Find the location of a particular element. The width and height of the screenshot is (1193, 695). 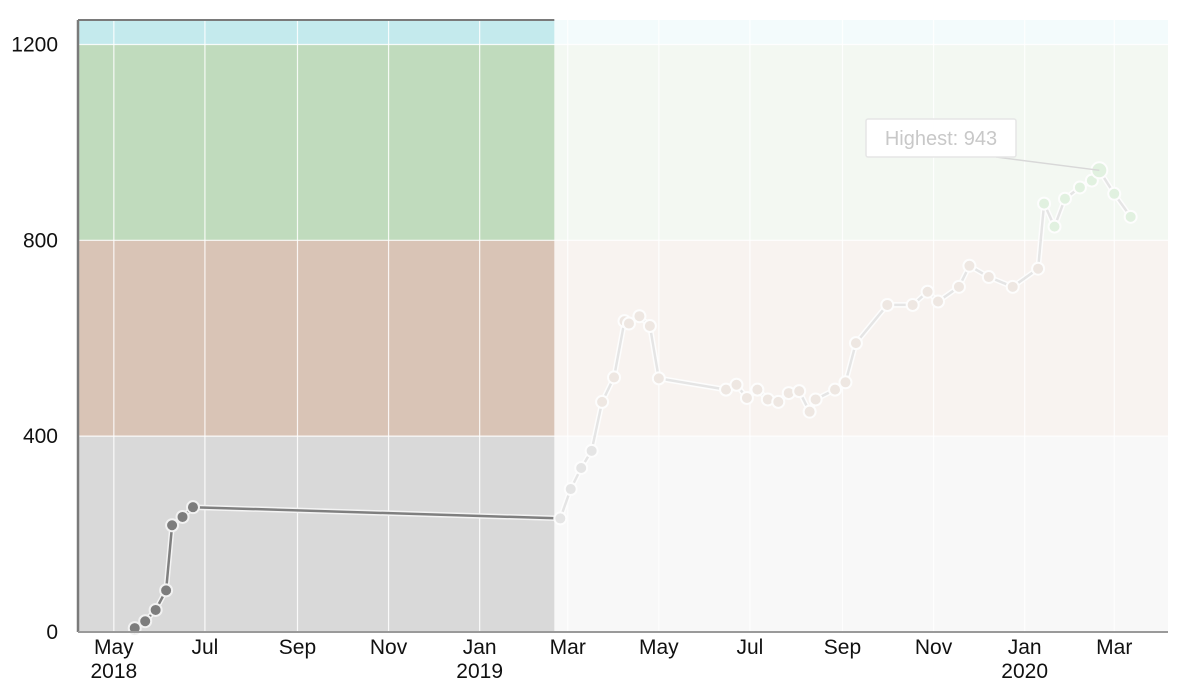

tooltip: Highest: 943 is located at coordinates (982, 145).